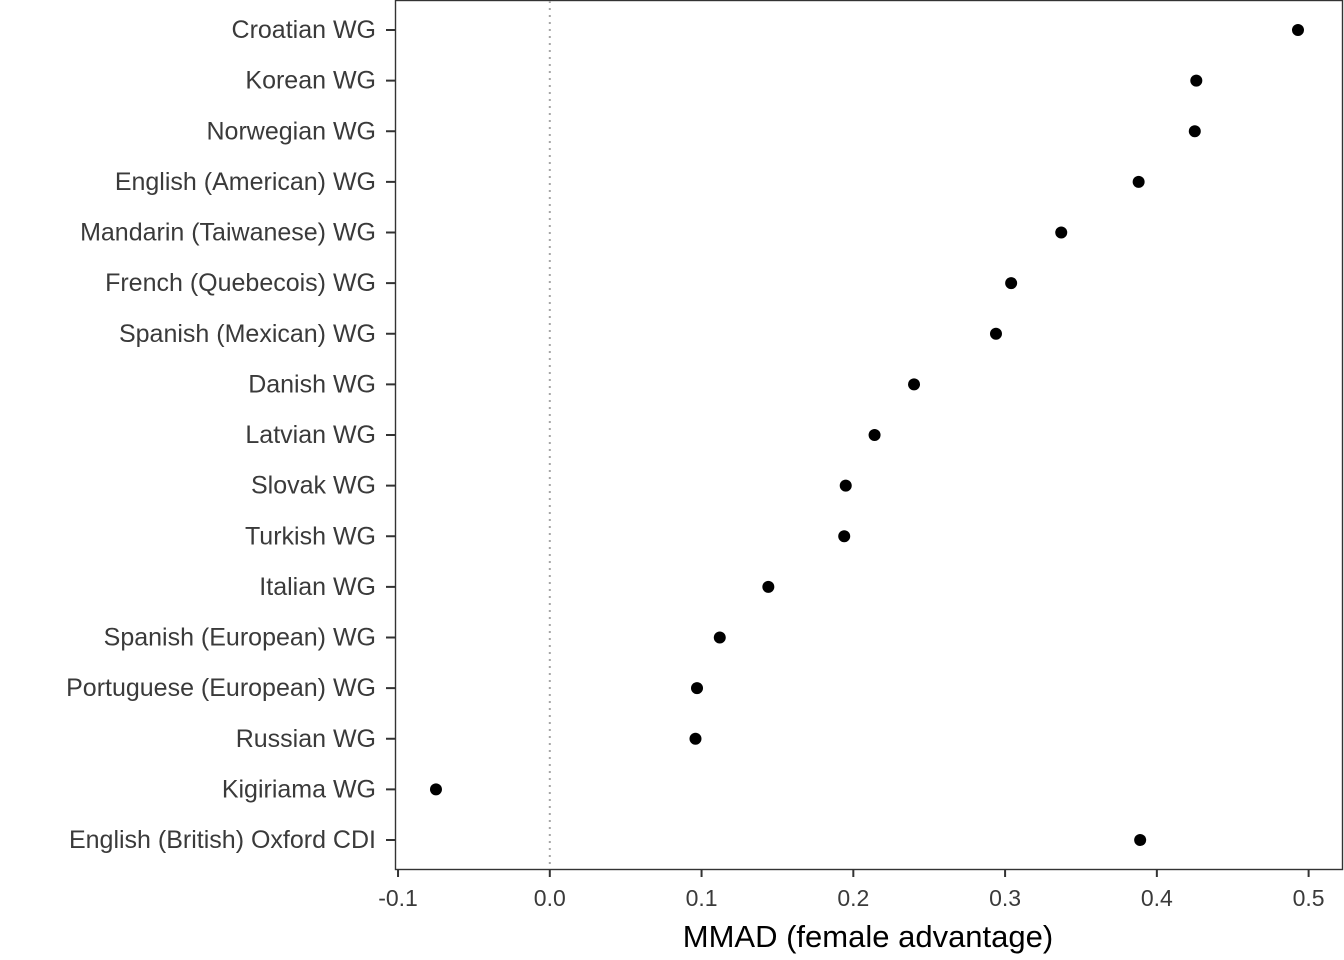 This screenshot has width=1344, height=960. What do you see at coordinates (868, 936) in the screenshot?
I see `x-axis-title: MMAD (female advantage)` at bounding box center [868, 936].